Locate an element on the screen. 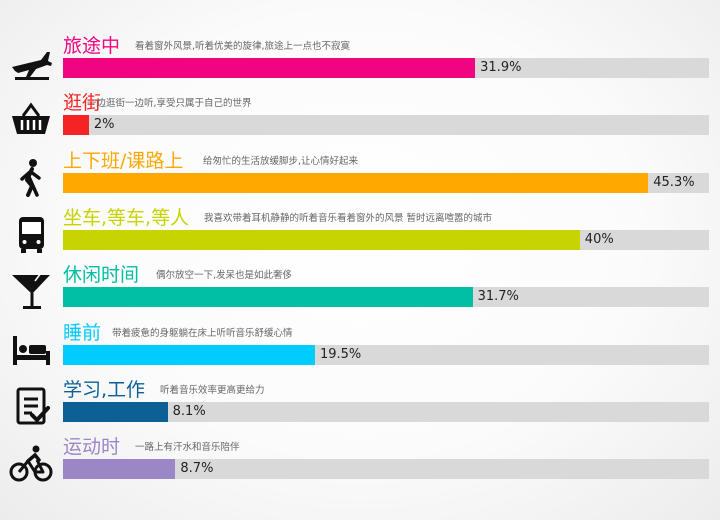  walking-person-icon is located at coordinates (31, 177).